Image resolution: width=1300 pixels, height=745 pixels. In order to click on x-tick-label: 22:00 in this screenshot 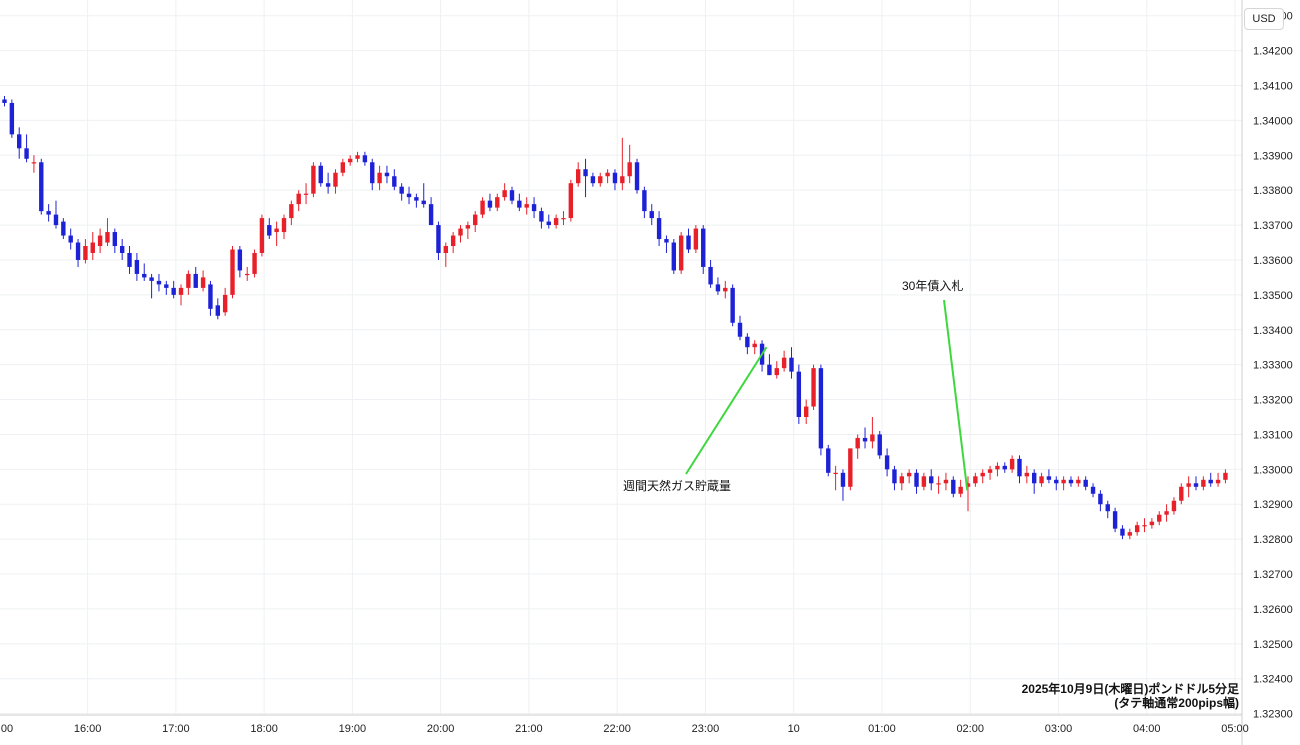, I will do `click(617, 729)`.